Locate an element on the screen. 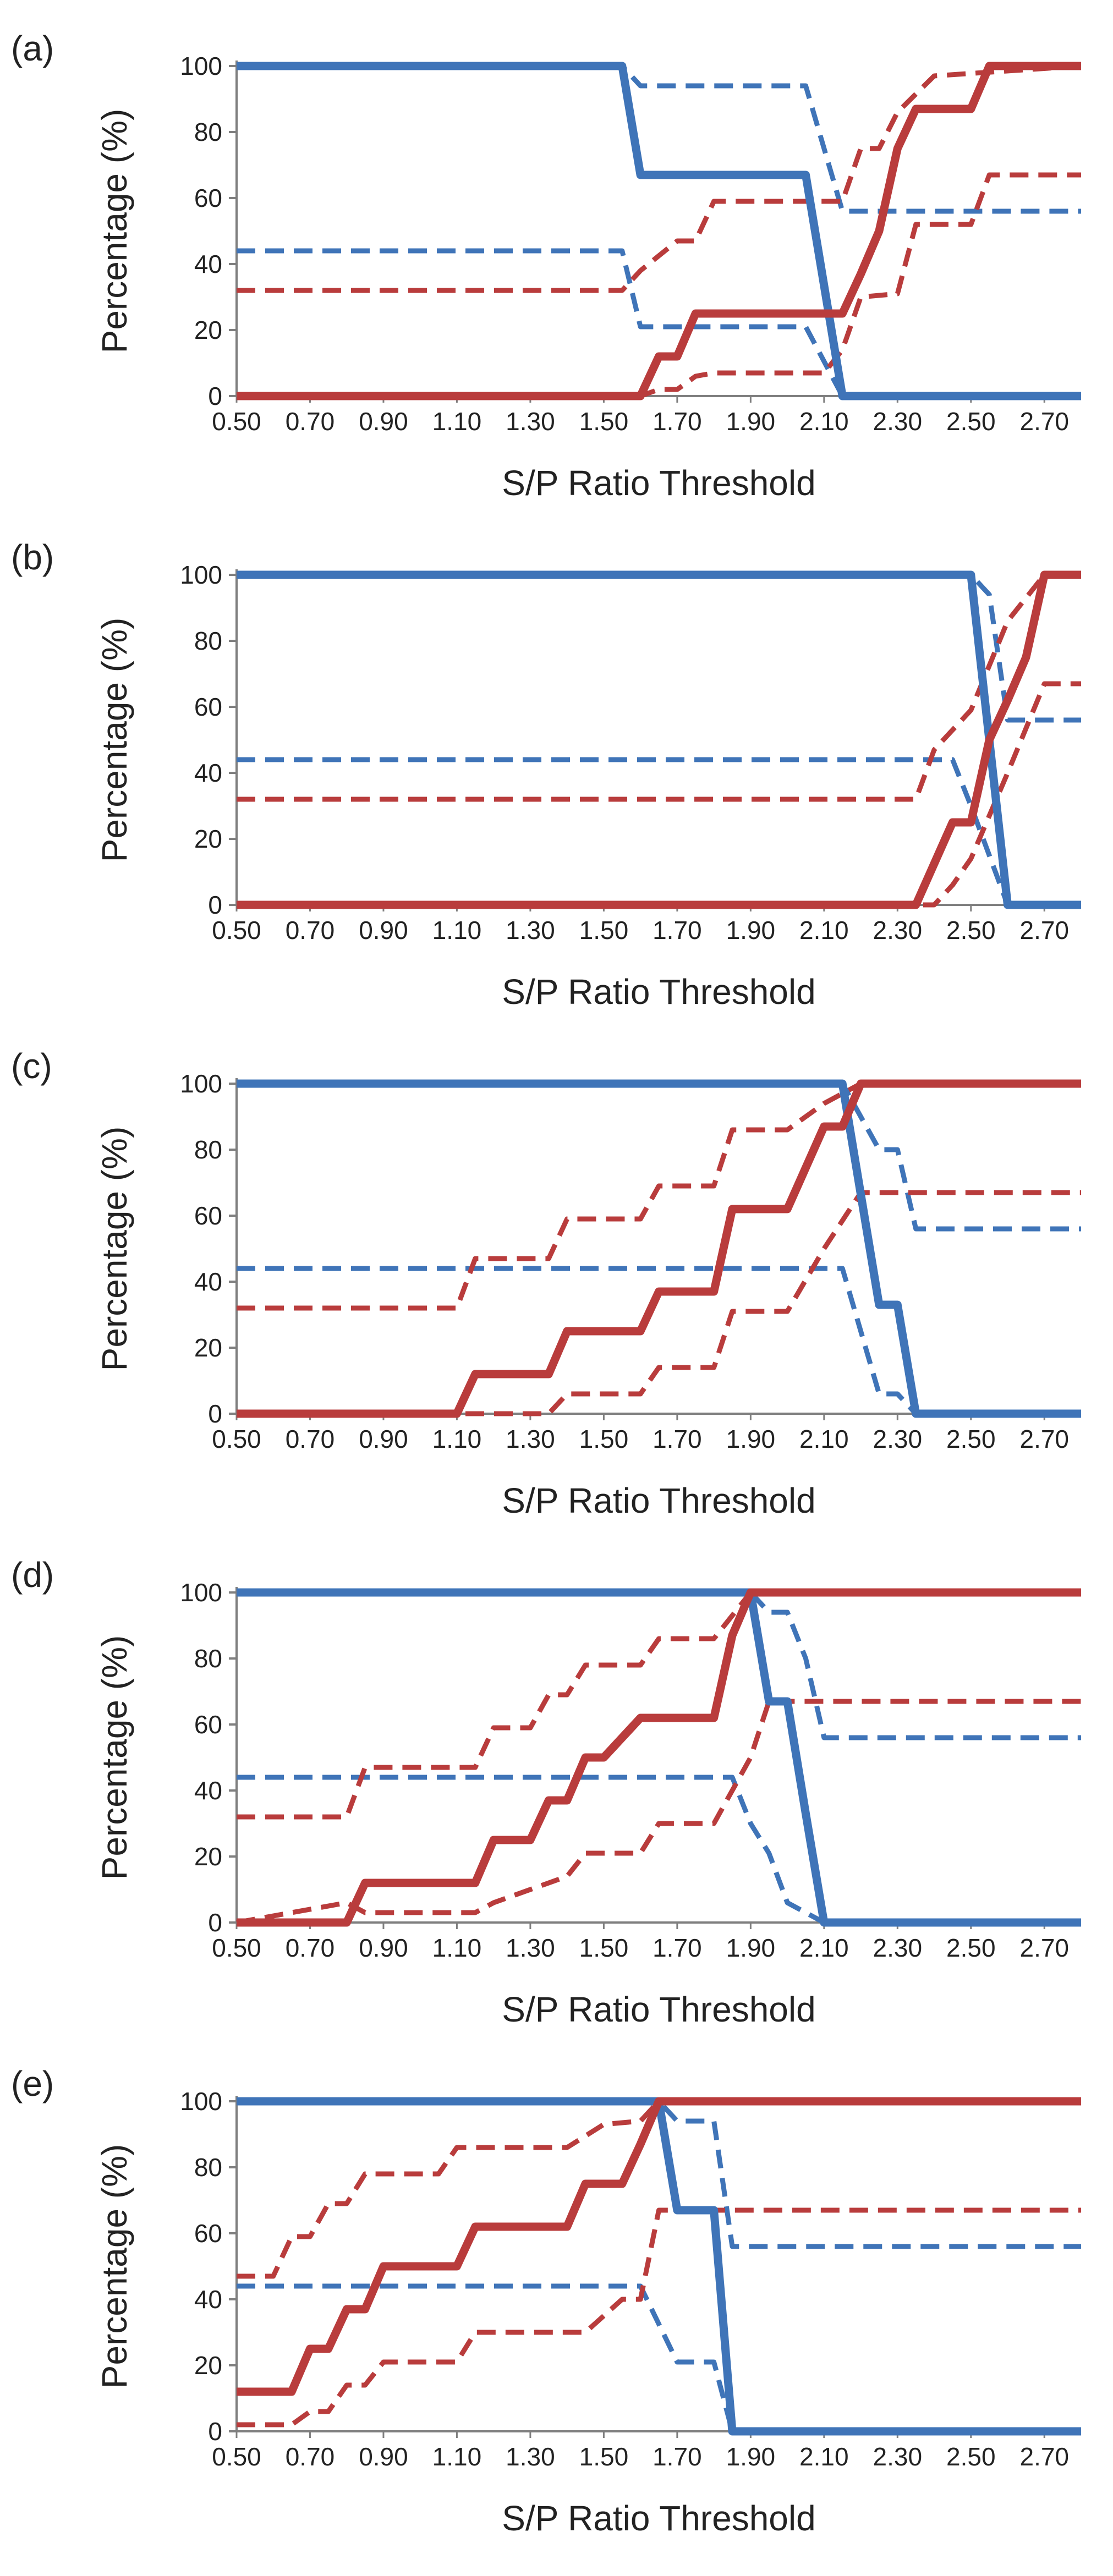 This screenshot has width=1113, height=2576. panel-label: (e) is located at coordinates (32, 2083).